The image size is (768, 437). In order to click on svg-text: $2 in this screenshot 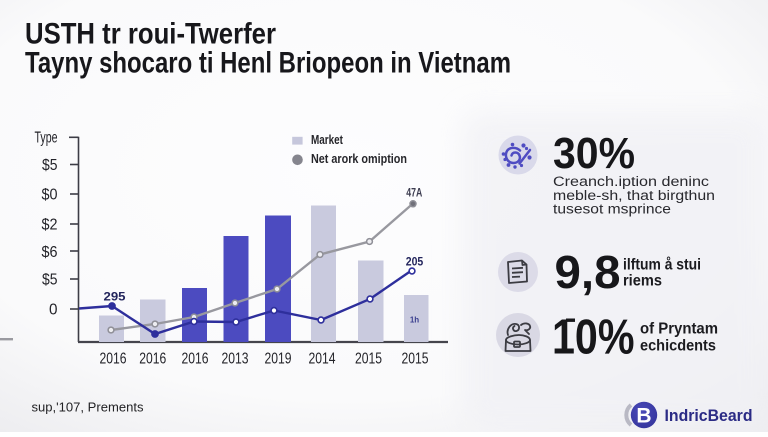, I will do `click(50, 225)`.